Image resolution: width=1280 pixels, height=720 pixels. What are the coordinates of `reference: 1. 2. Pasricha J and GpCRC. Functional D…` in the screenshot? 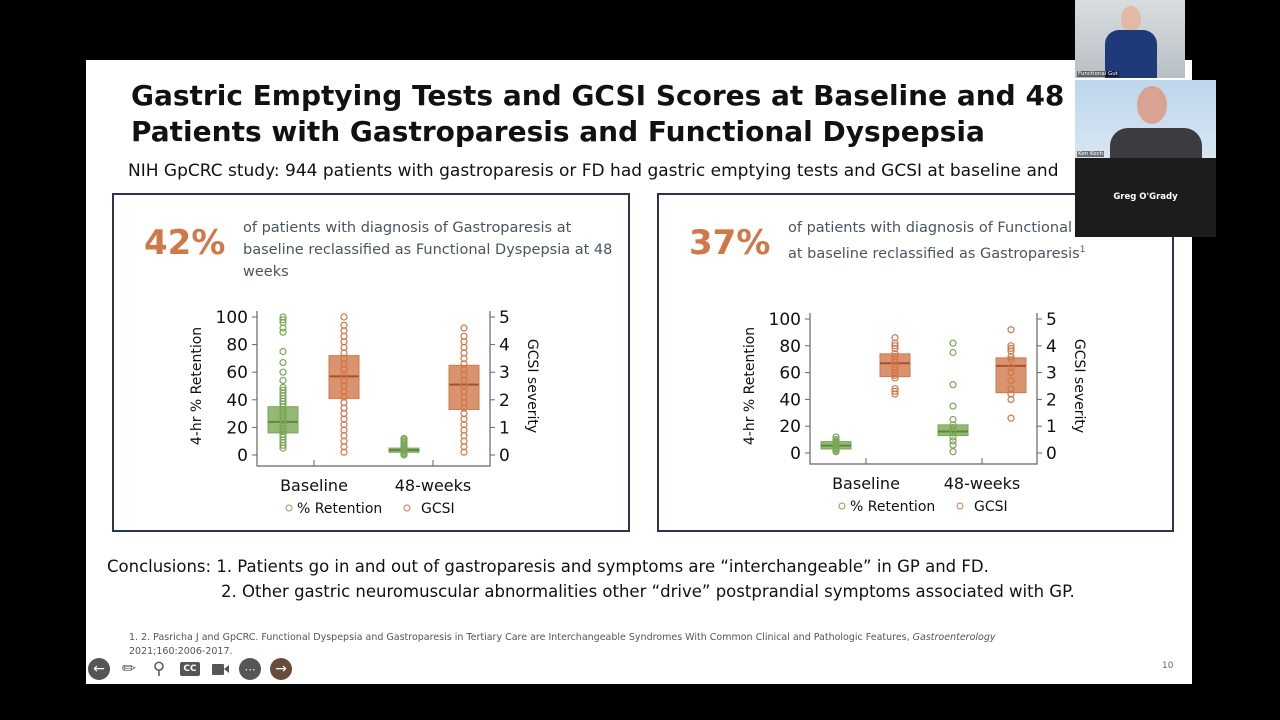 It's located at (562, 637).